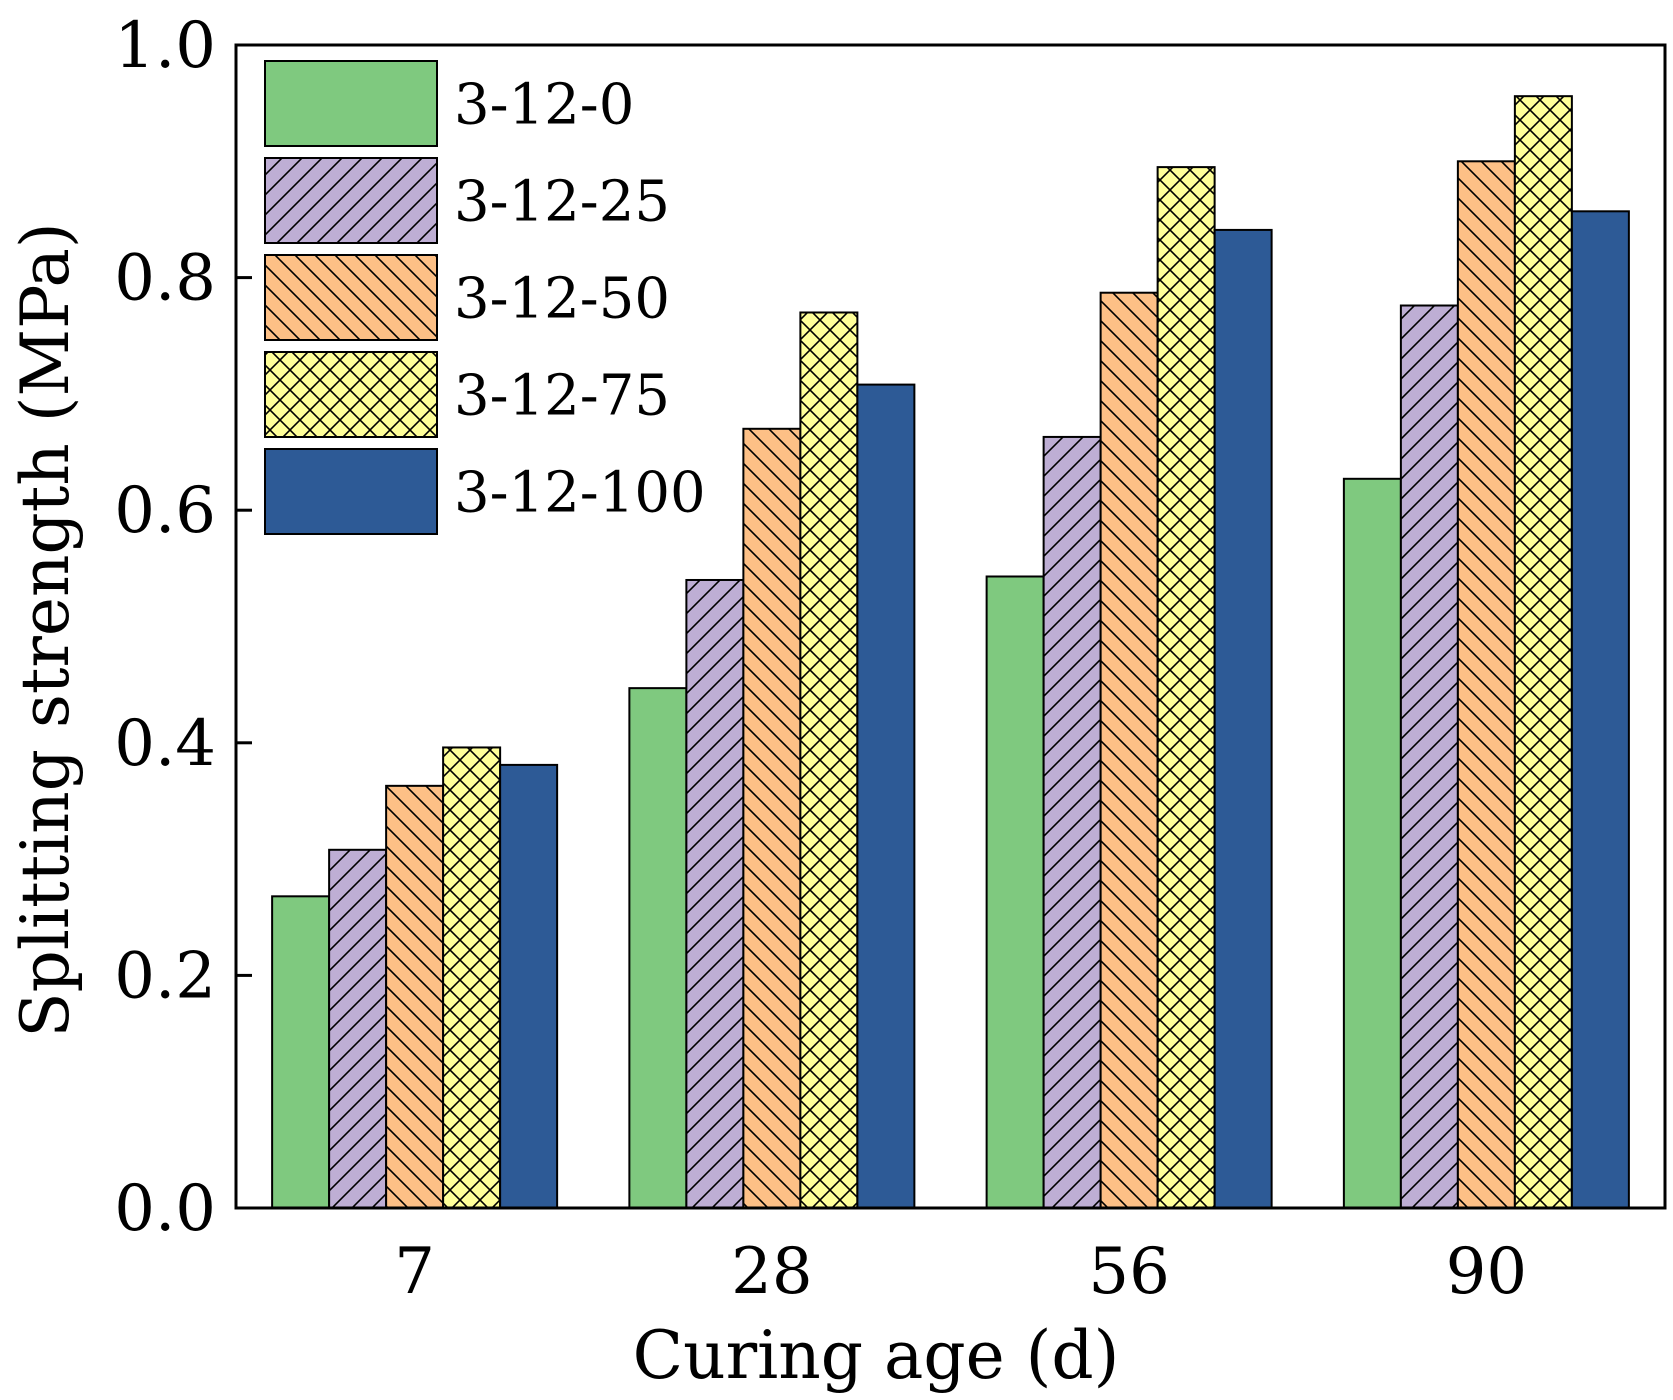 This screenshot has width=1673, height=1400. Describe the element at coordinates (414, 1272) in the screenshot. I see `x-tick-label-7: 7` at that location.